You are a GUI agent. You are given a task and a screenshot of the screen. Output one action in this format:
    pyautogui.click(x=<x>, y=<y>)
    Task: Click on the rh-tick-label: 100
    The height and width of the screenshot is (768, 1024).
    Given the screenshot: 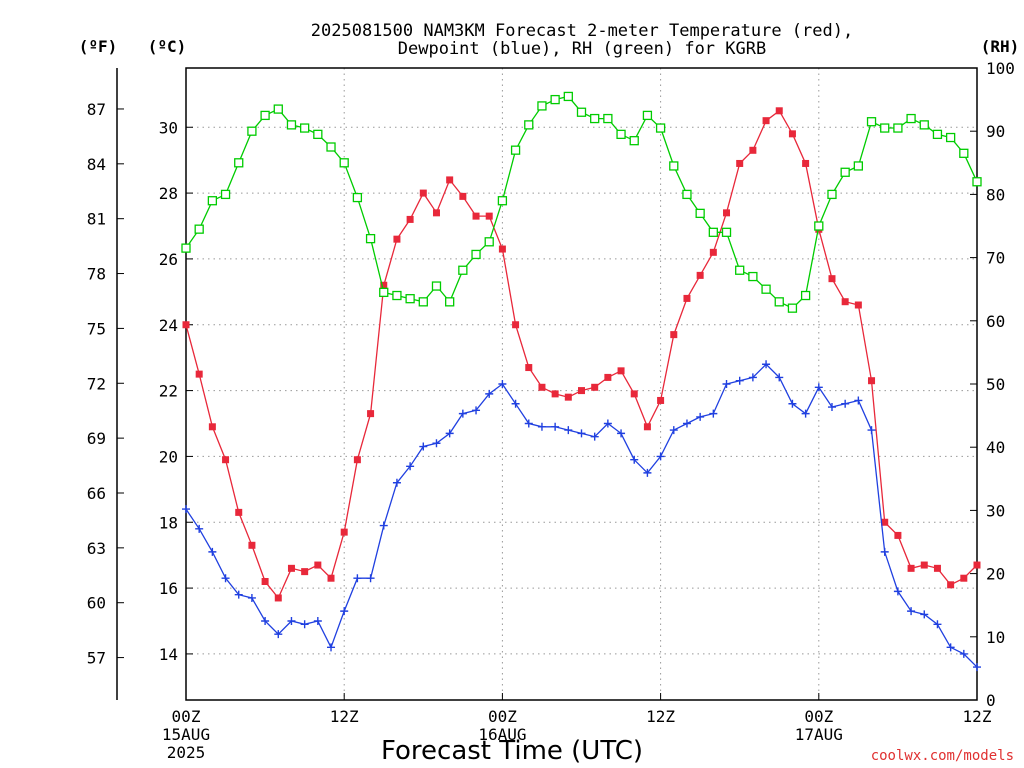 What is the action you would take?
    pyautogui.click(x=1000, y=68)
    